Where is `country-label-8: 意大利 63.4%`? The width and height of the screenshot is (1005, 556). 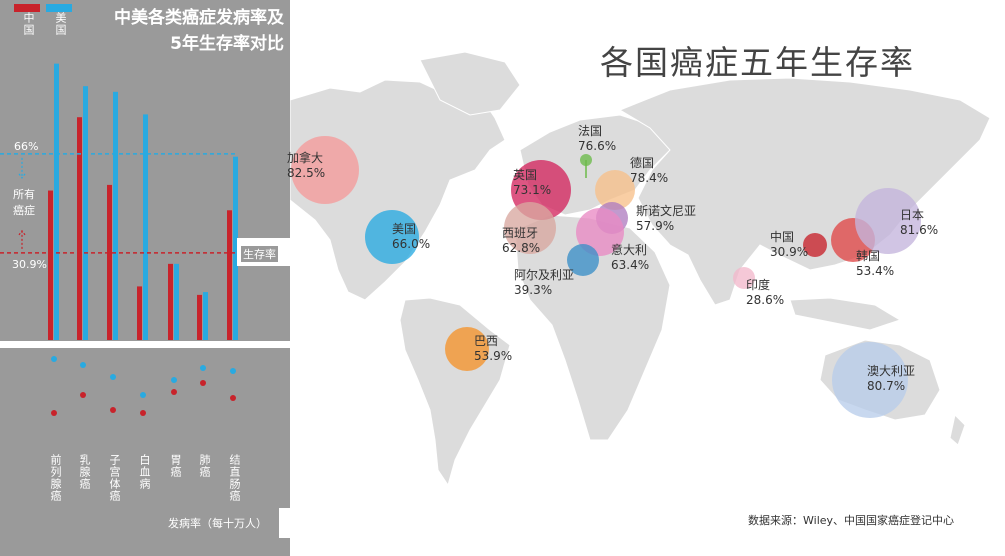 country-label-8: 意大利 63.4% is located at coordinates (630, 258).